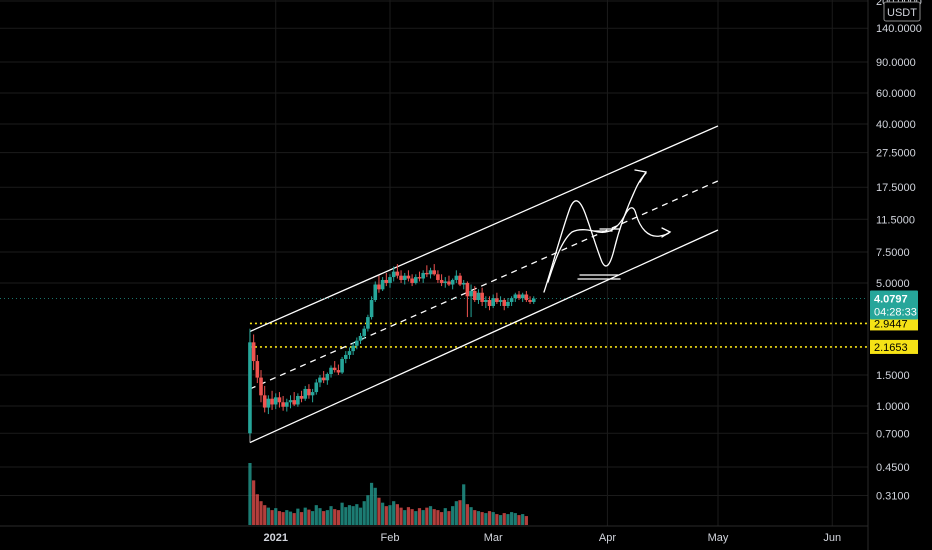  I want to click on last-price-tag-box, so click(894, 305).